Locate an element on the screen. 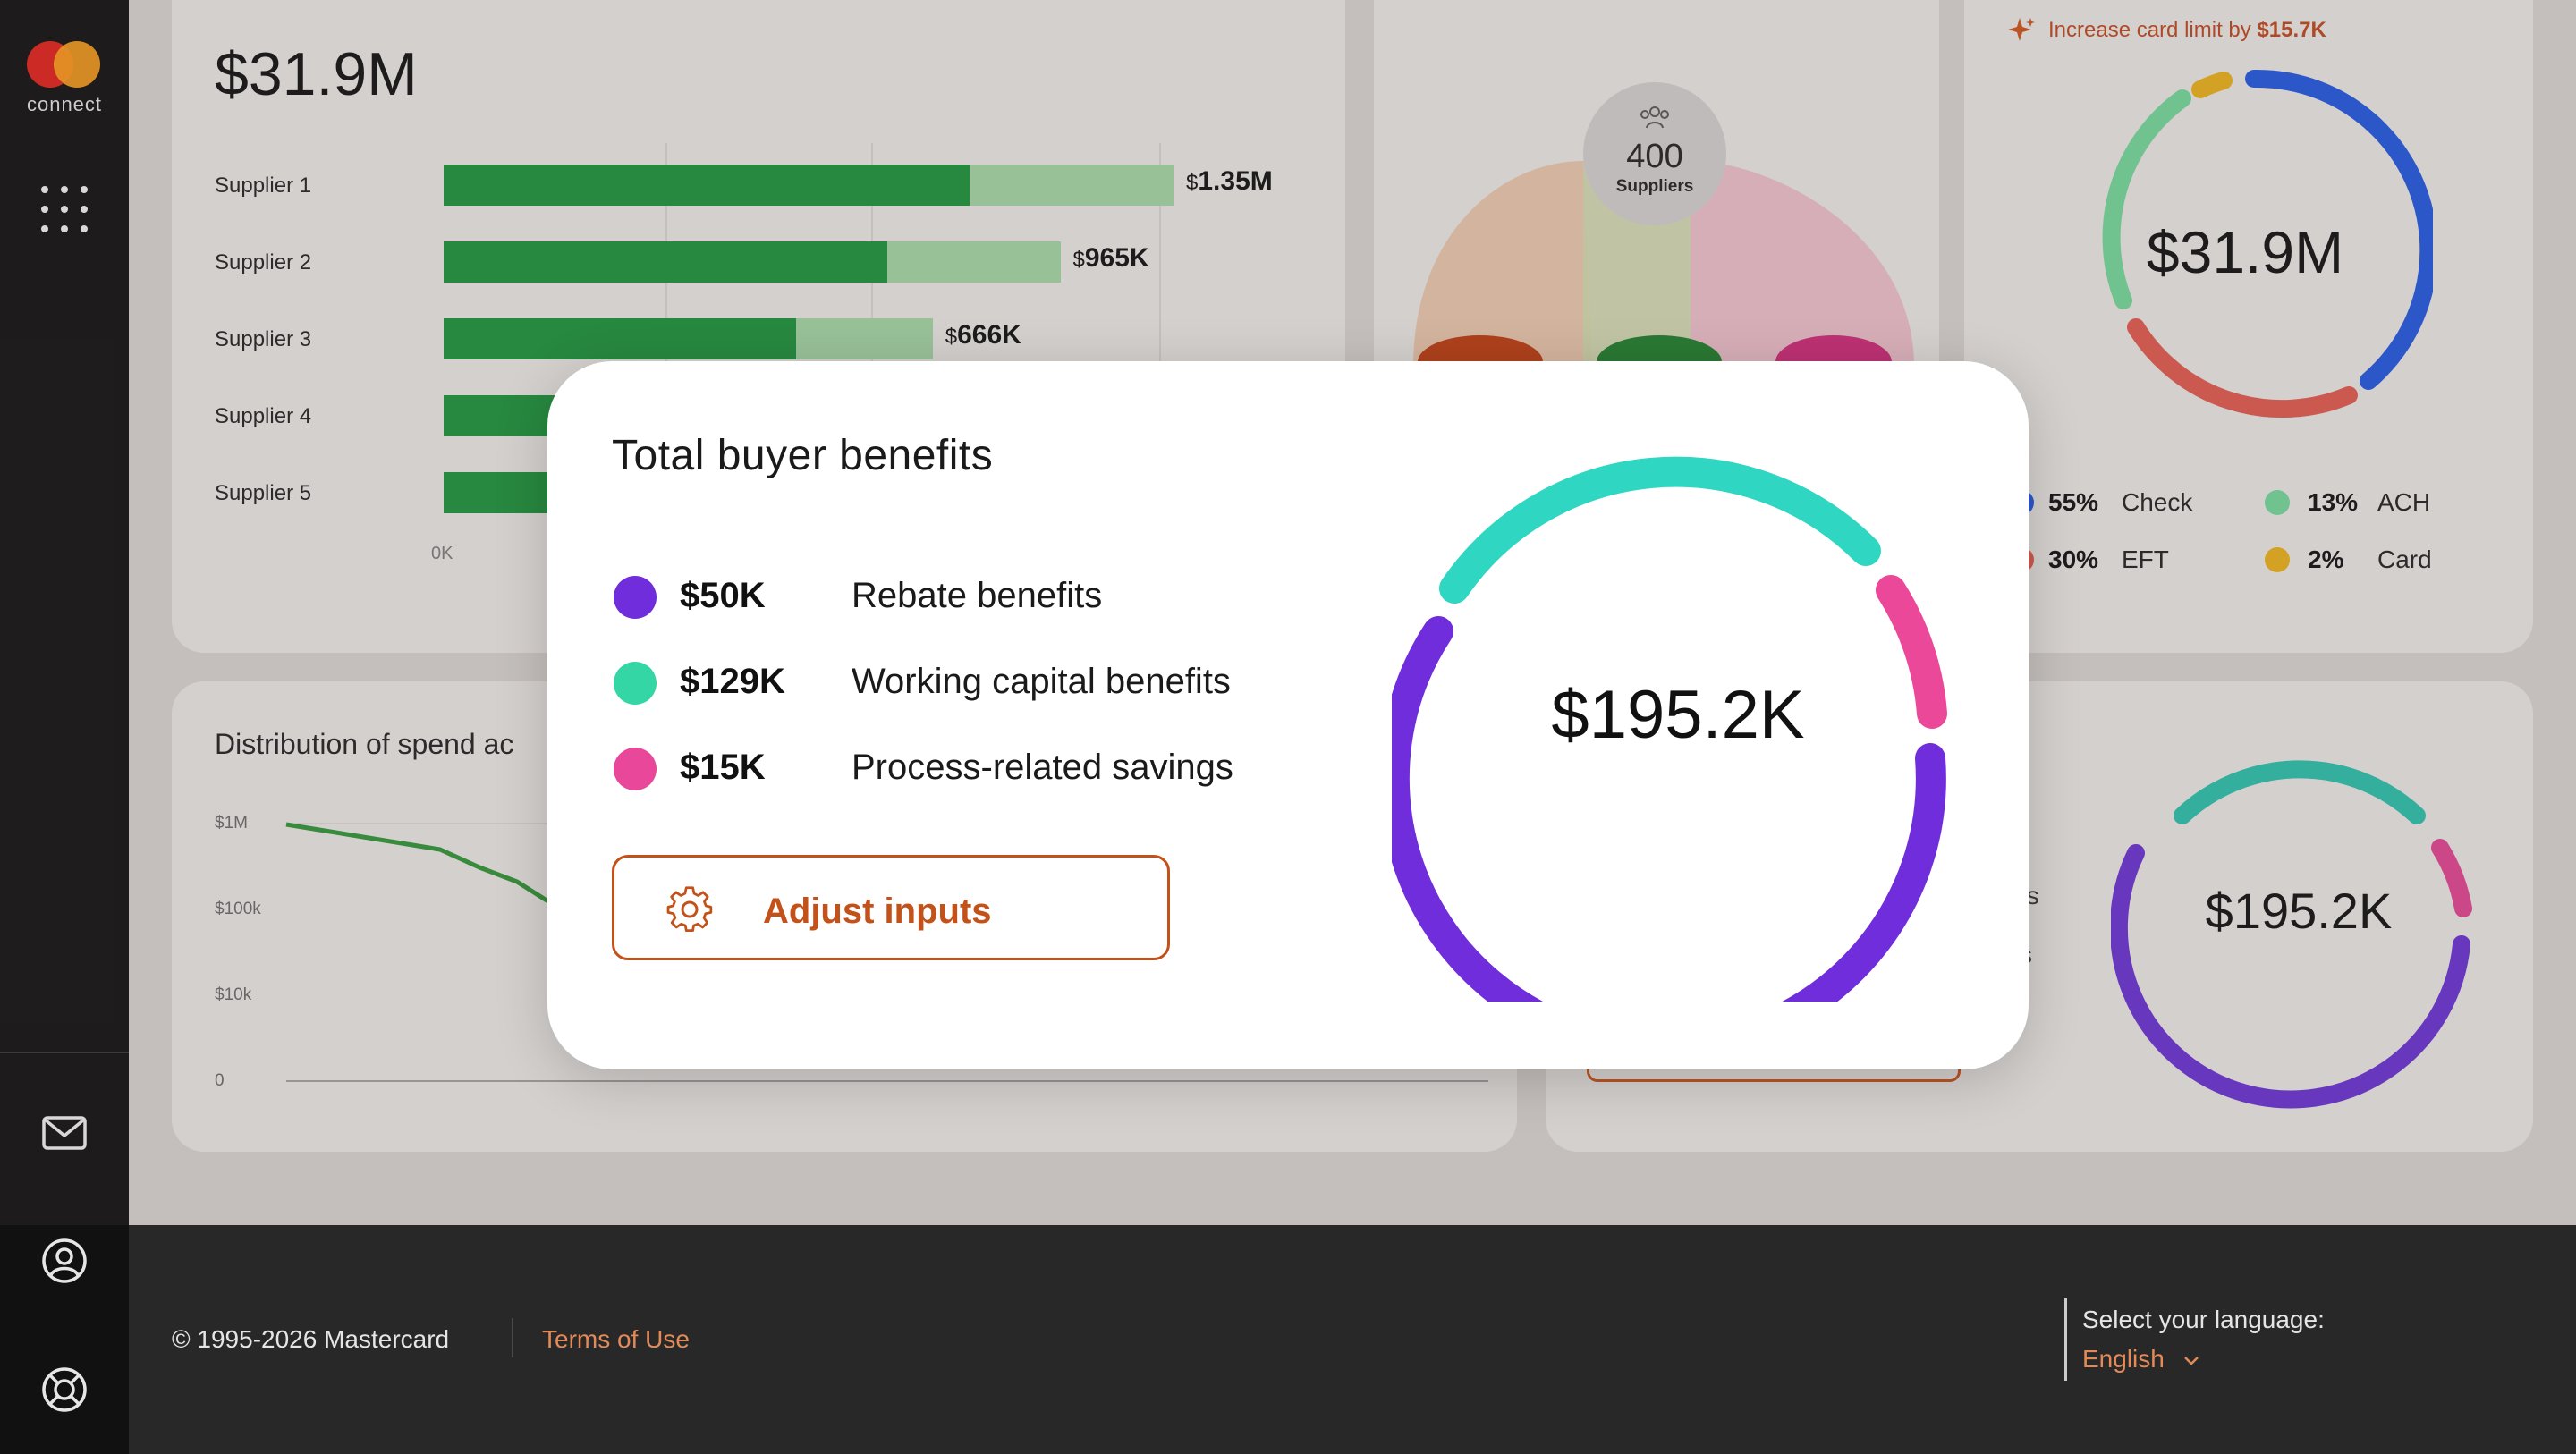  footer is located at coordinates (1352, 1339).